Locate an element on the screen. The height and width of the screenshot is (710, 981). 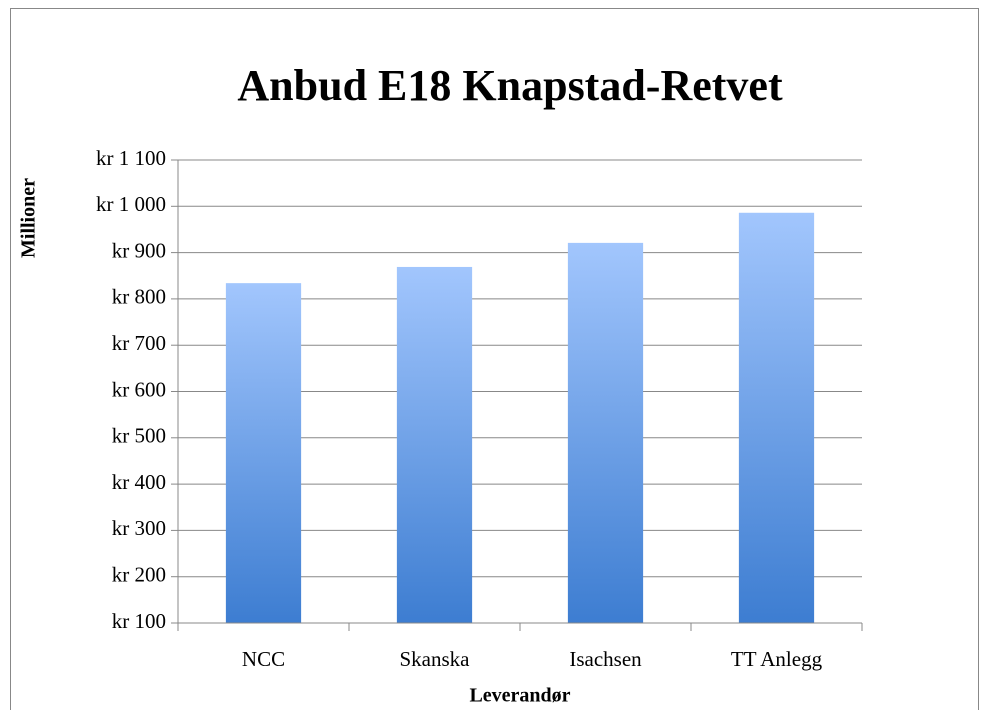
y-tick-label: kr 100 is located at coordinates (139, 621).